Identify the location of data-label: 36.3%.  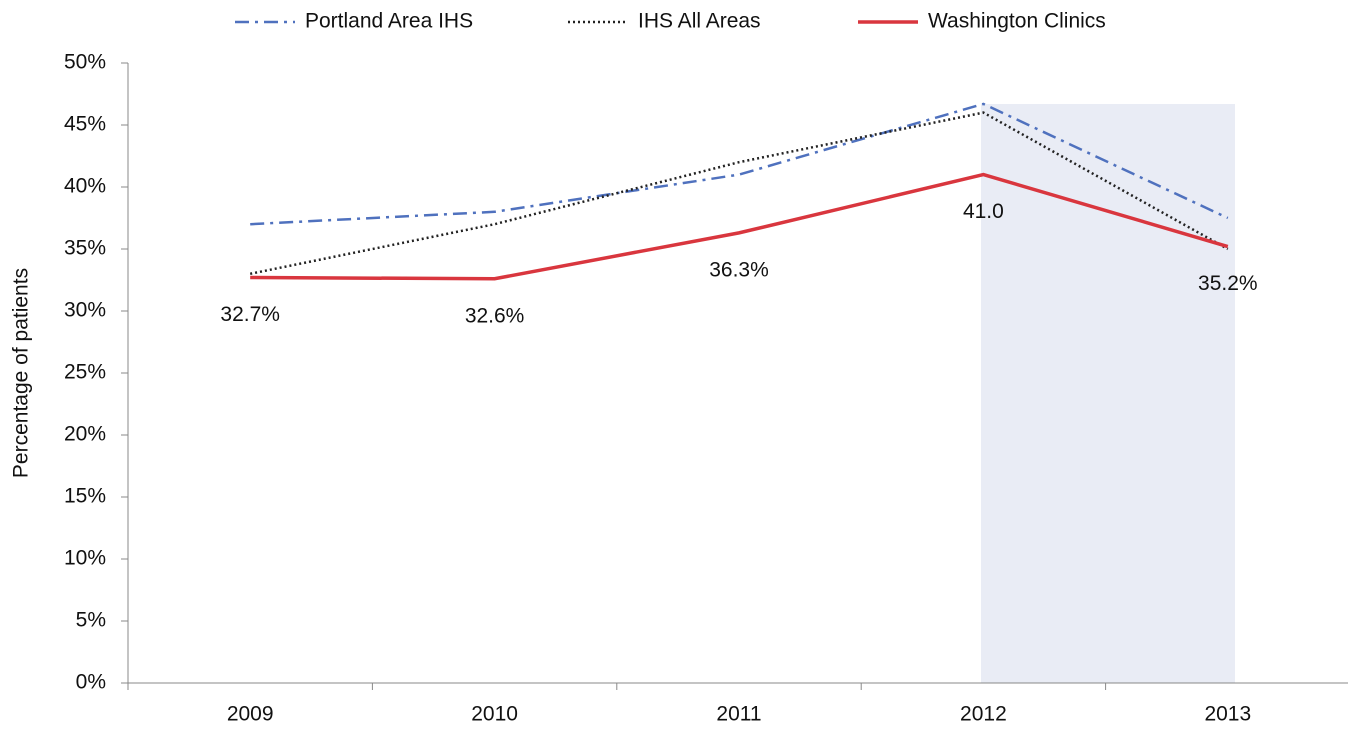
(739, 269).